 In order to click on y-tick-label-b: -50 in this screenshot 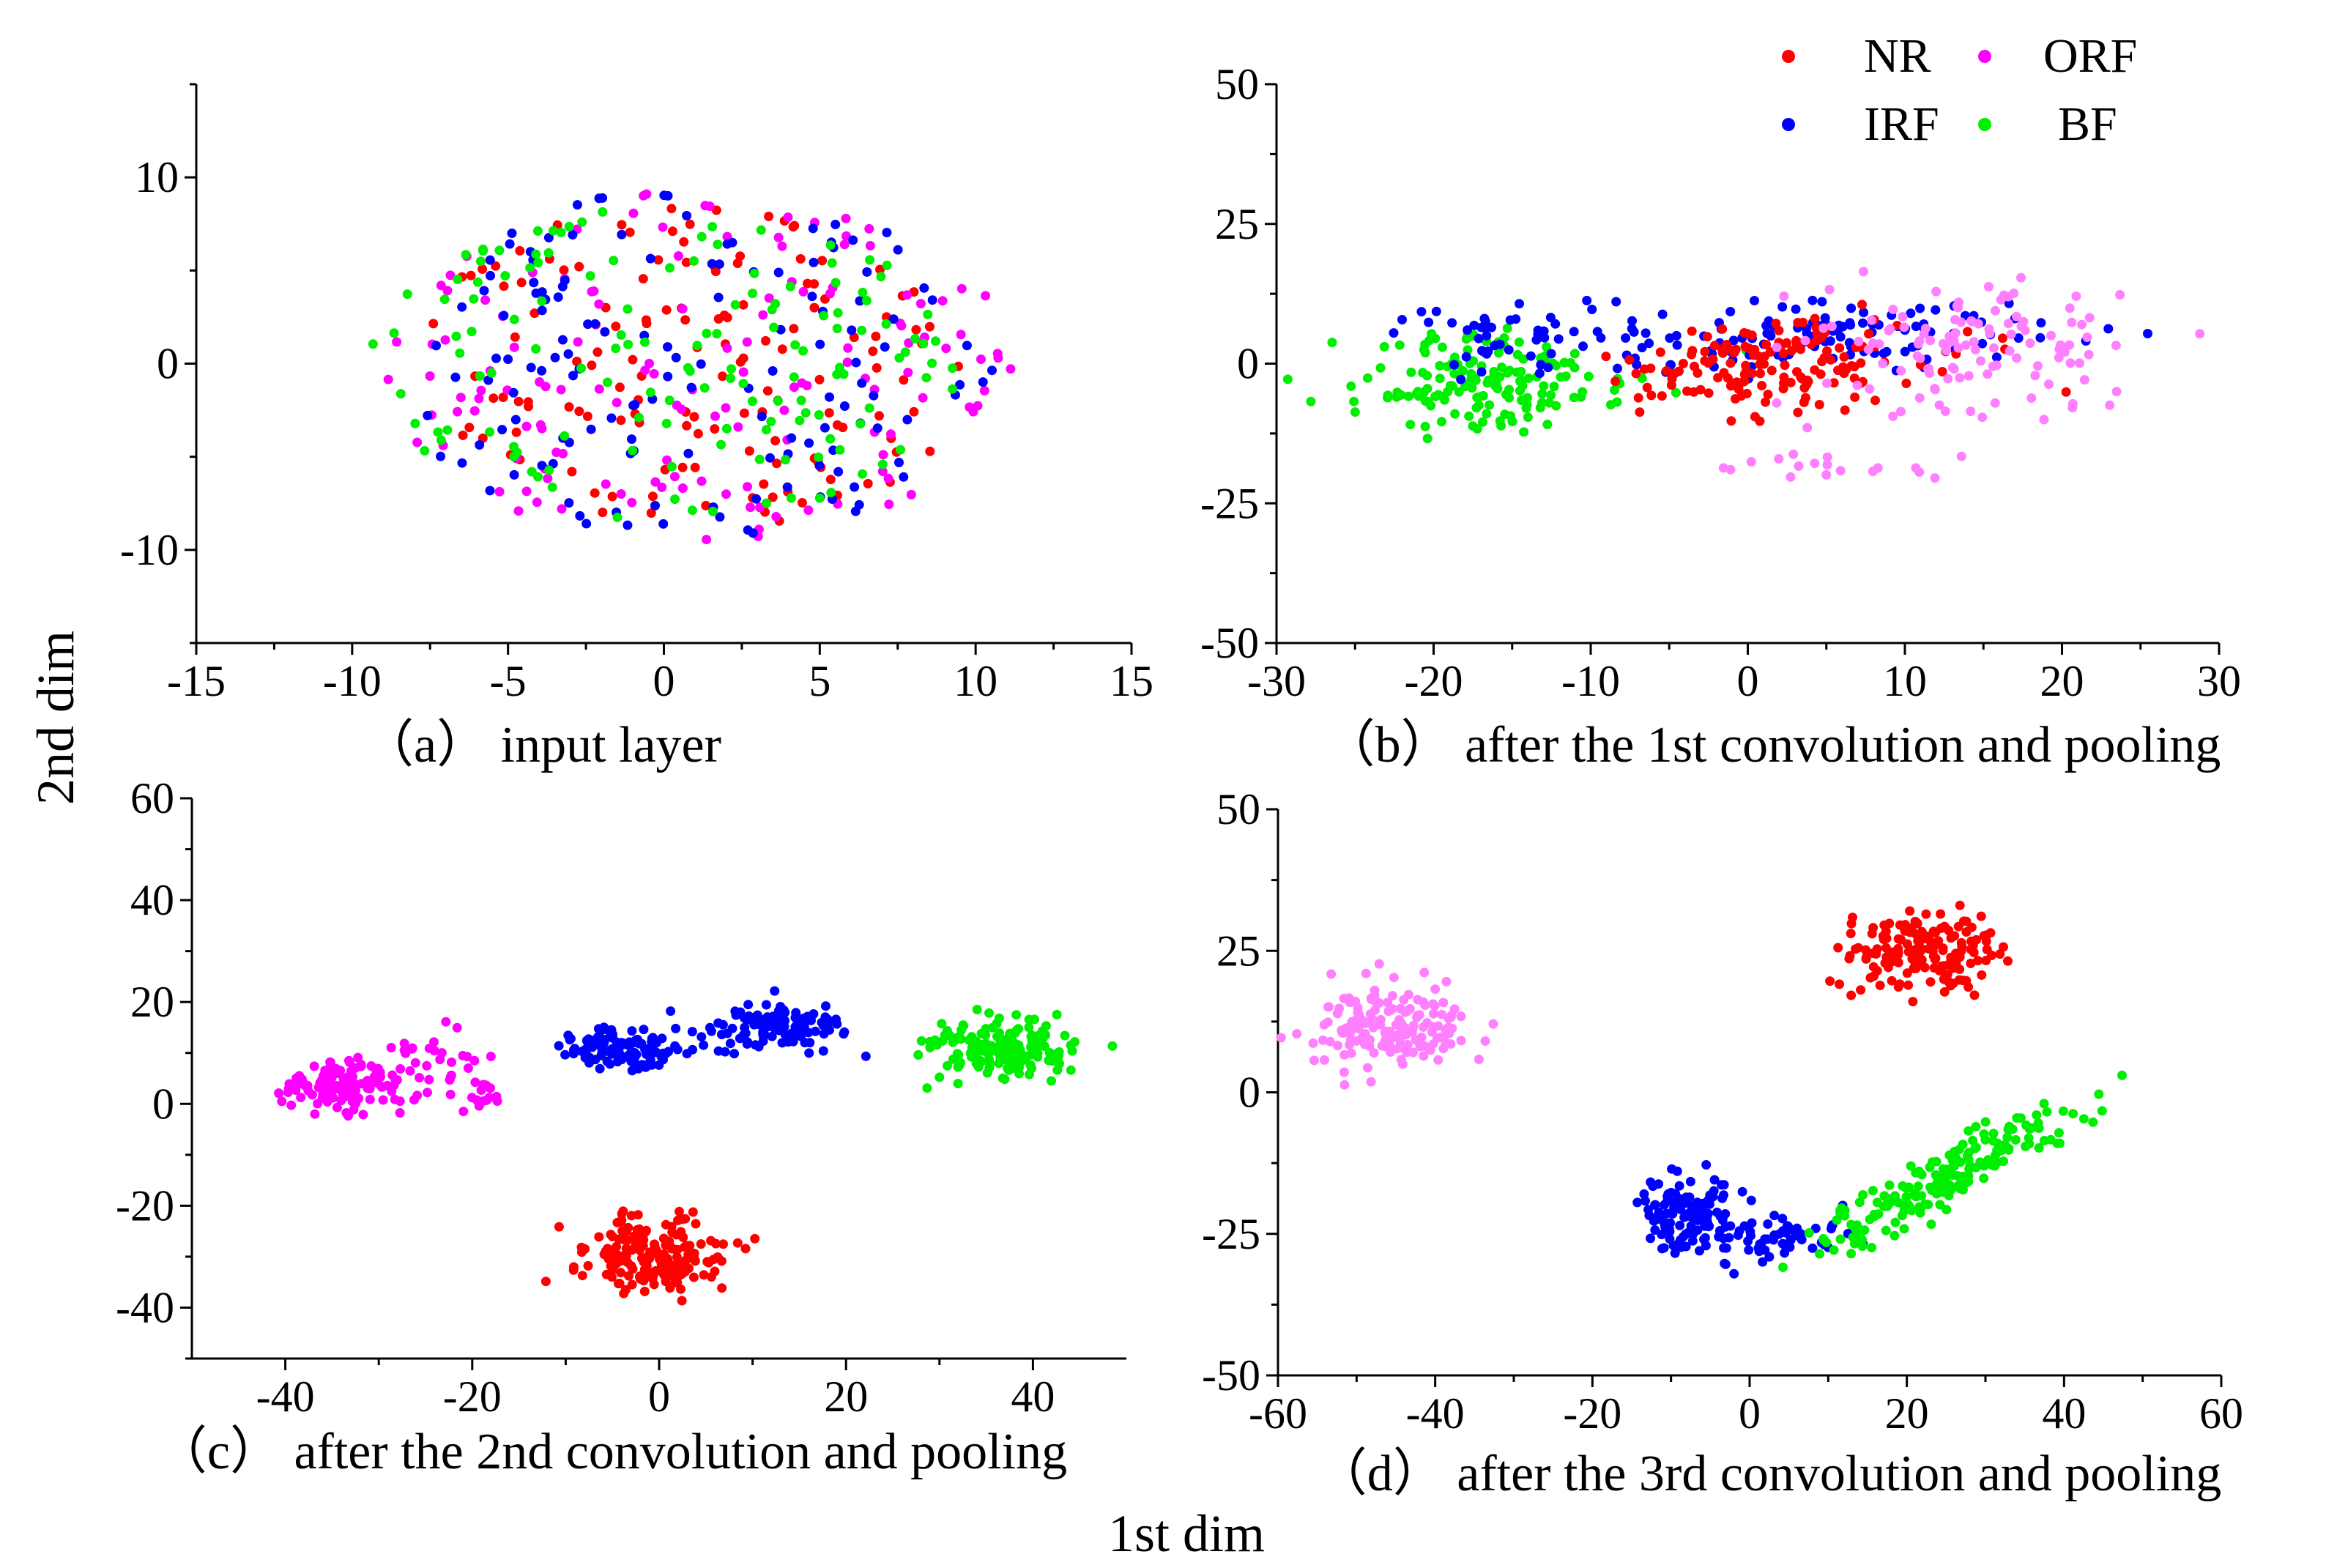, I will do `click(1229, 643)`.